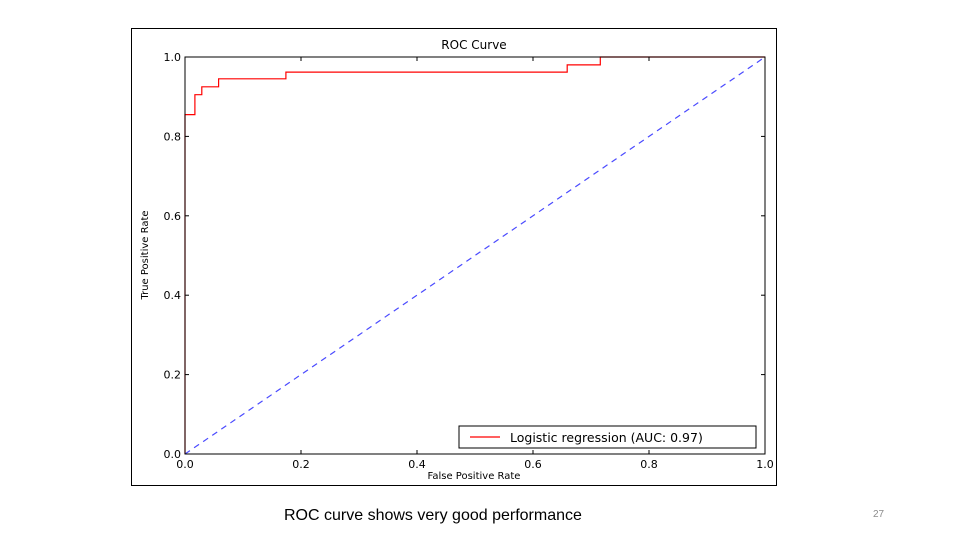 This screenshot has height=540, width=960. Describe the element at coordinates (173, 57) in the screenshot. I see `y-tick-label: 1.0` at that location.